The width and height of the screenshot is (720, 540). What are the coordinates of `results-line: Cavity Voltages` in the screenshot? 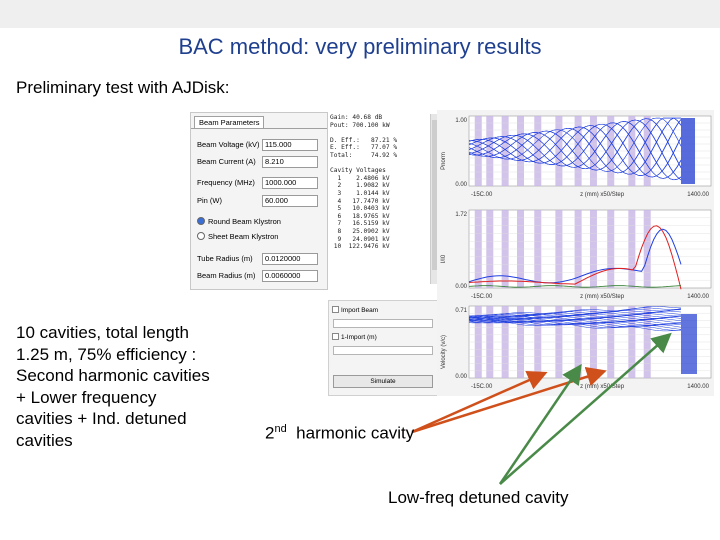 It's located at (358, 171).